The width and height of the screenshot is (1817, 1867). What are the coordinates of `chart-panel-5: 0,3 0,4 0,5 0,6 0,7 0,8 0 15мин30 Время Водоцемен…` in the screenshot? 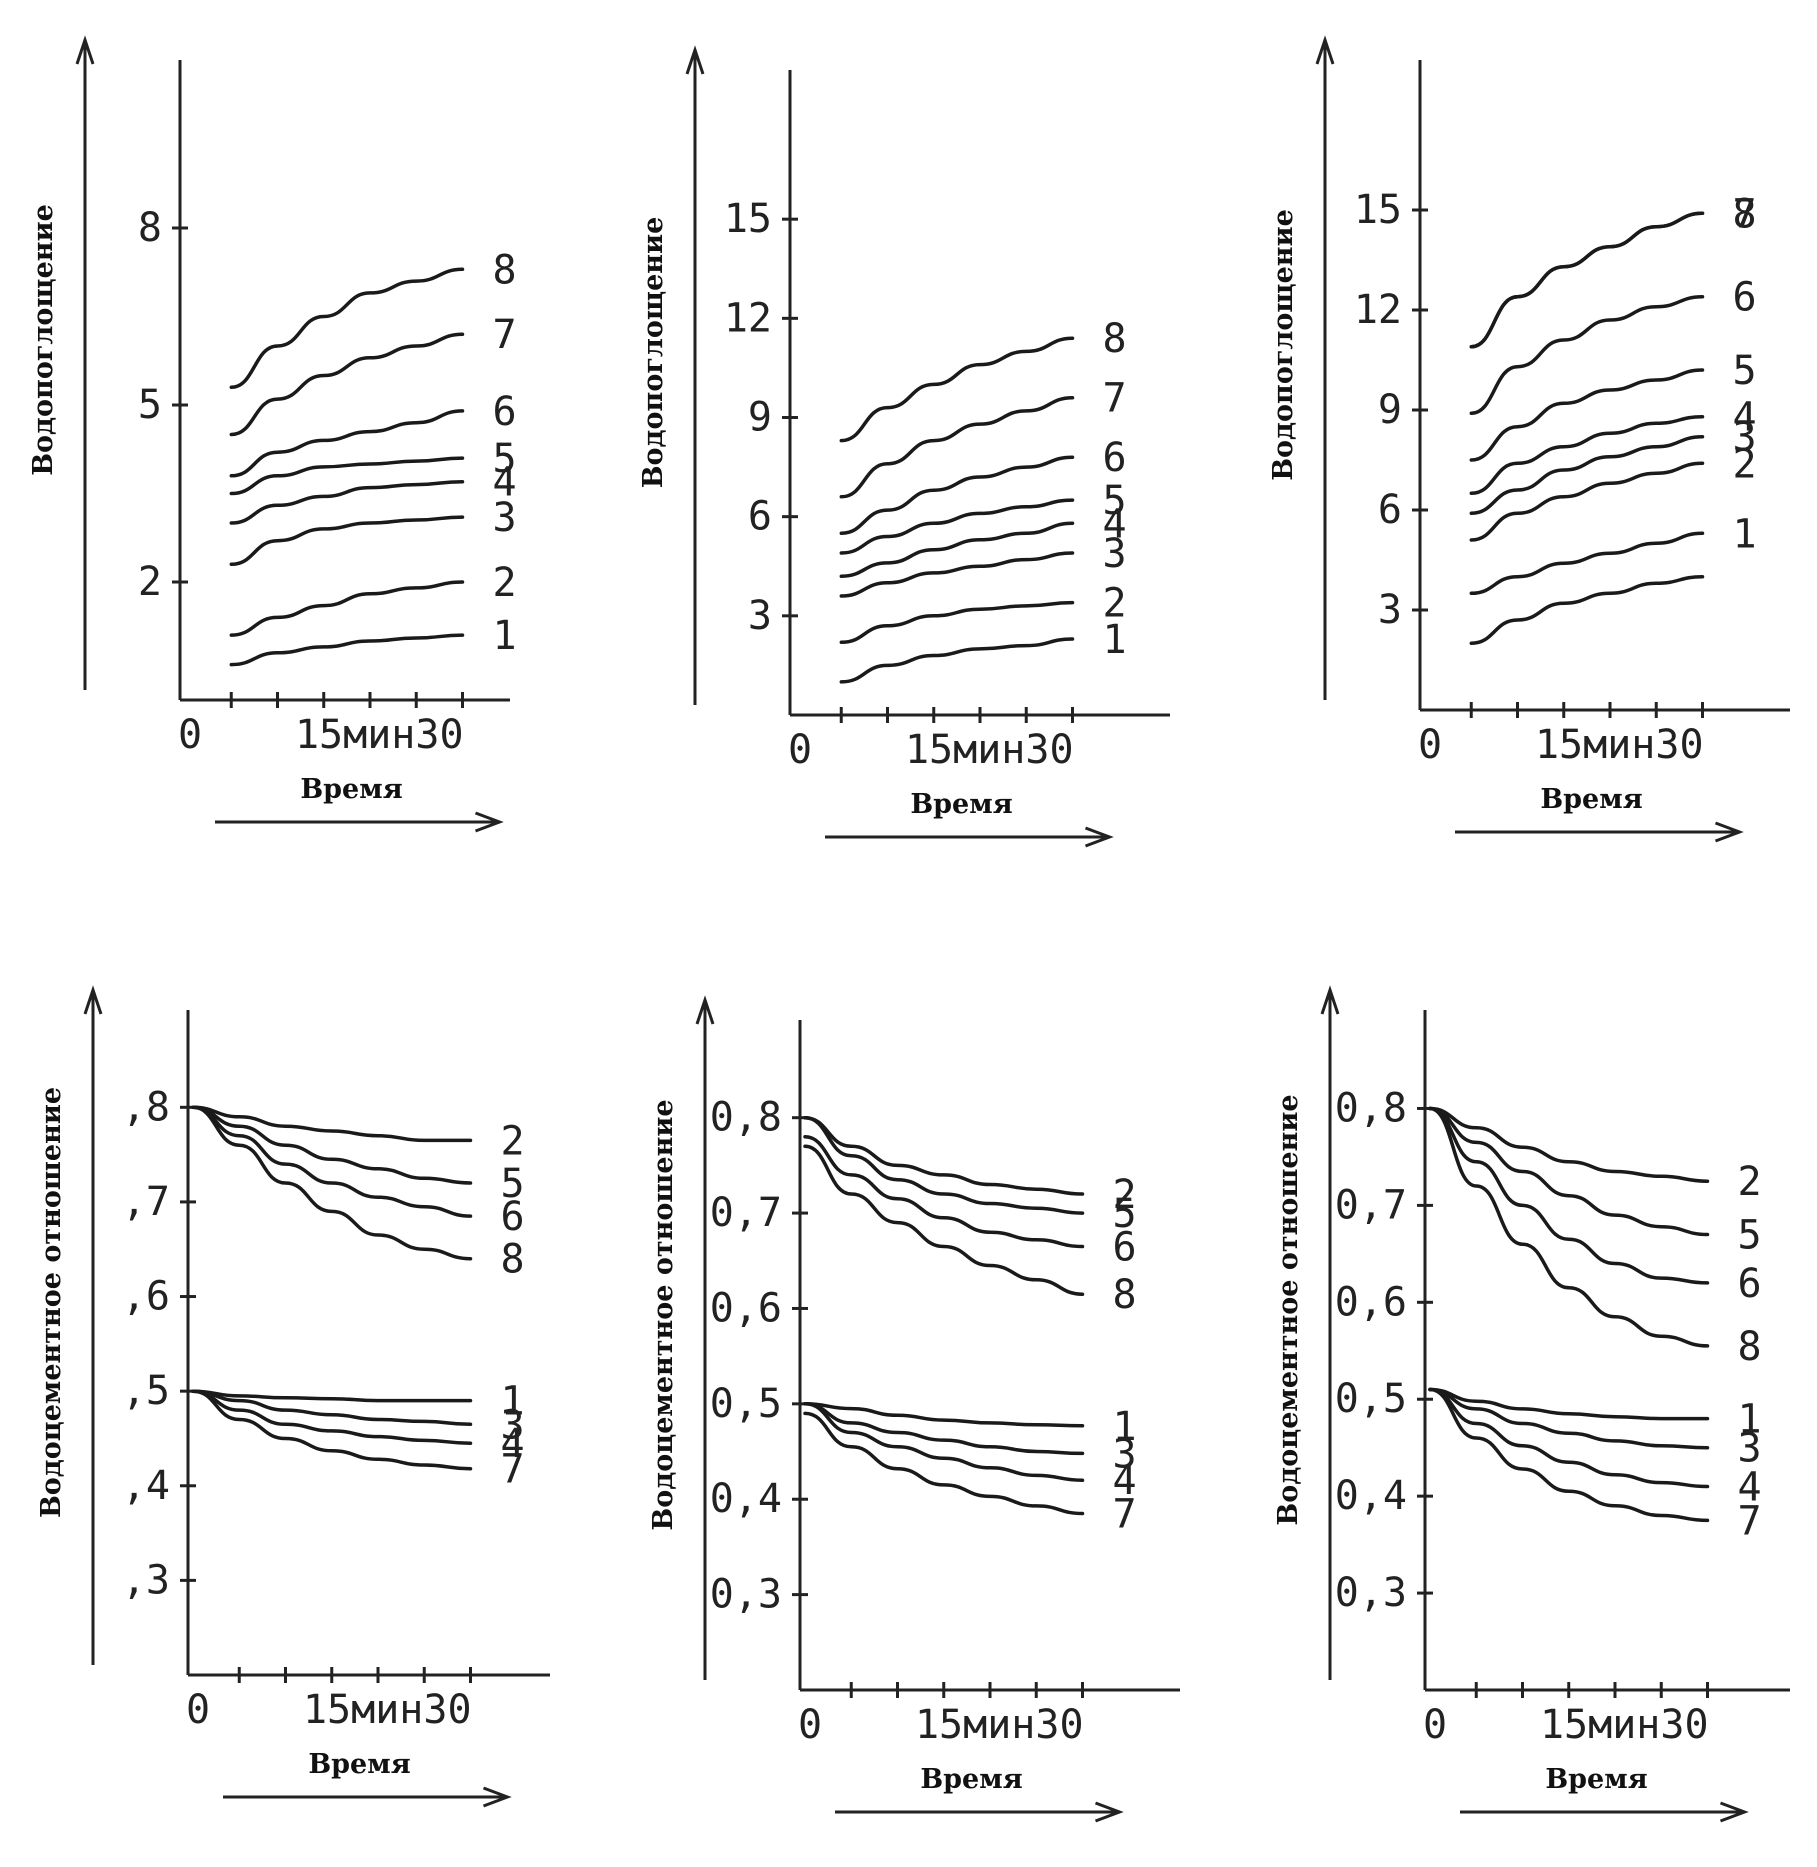 It's located at (914, 1409).